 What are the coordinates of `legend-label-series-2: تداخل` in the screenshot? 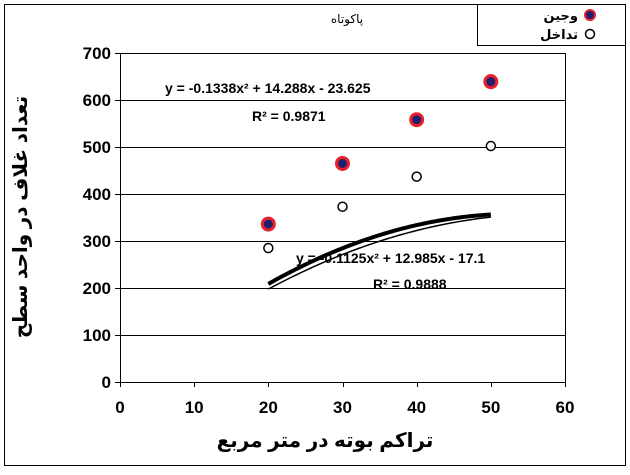 It's located at (559, 34).